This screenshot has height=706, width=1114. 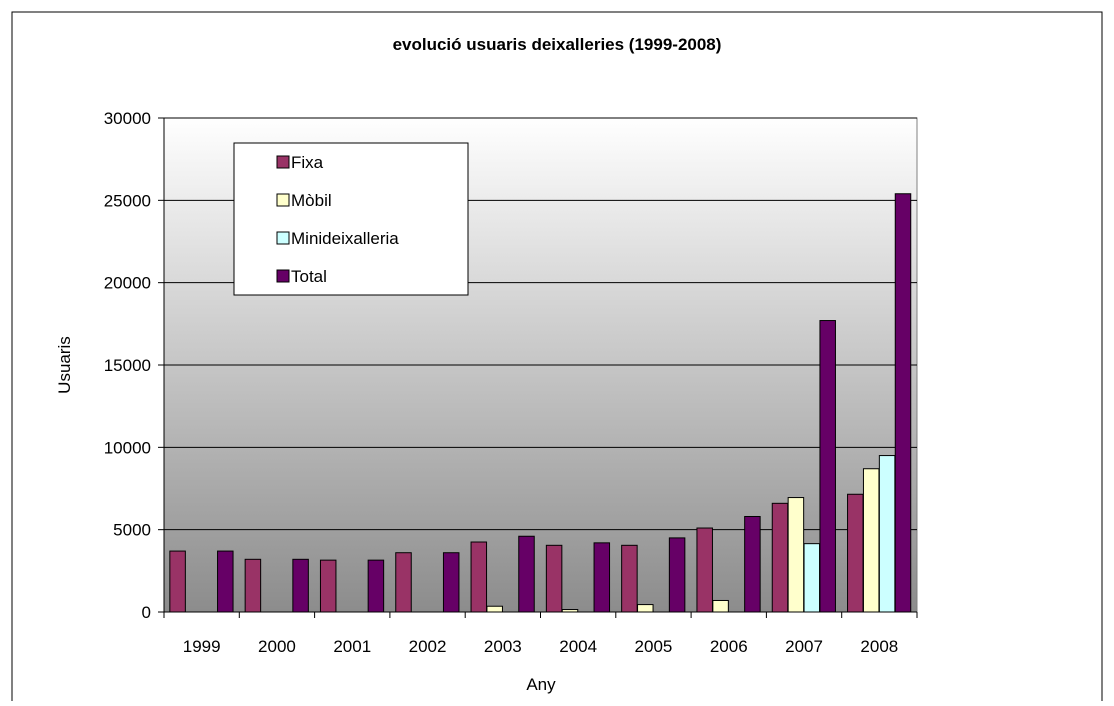 I want to click on legend-box, so click(x=351, y=219).